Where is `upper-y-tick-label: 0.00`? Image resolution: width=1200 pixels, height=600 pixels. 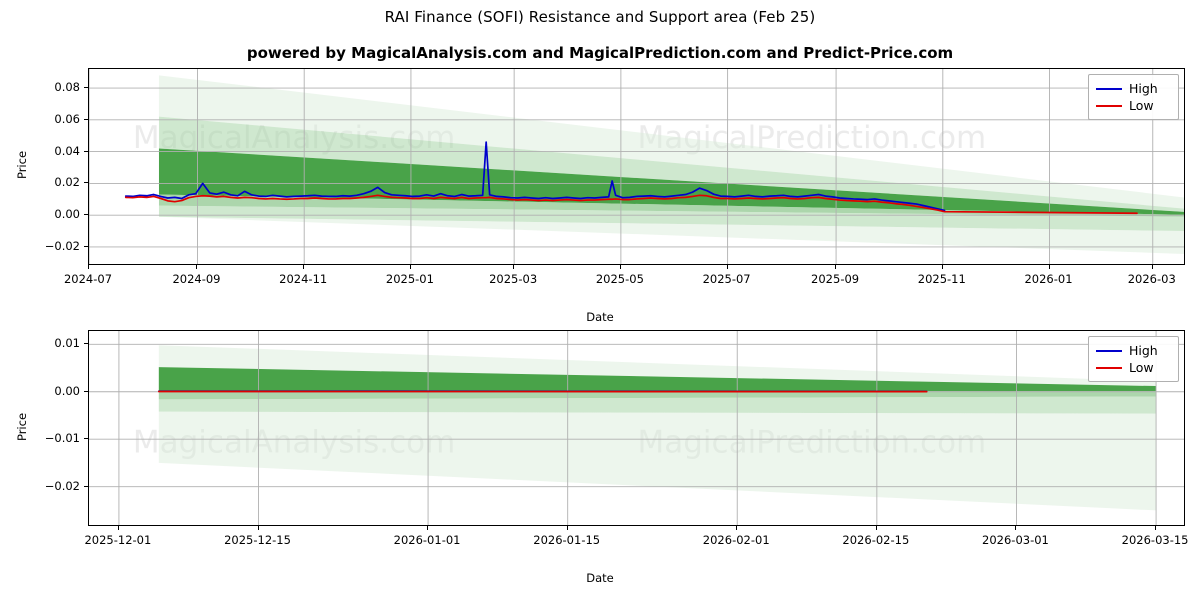 upper-y-tick-label: 0.00 is located at coordinates (67, 214).